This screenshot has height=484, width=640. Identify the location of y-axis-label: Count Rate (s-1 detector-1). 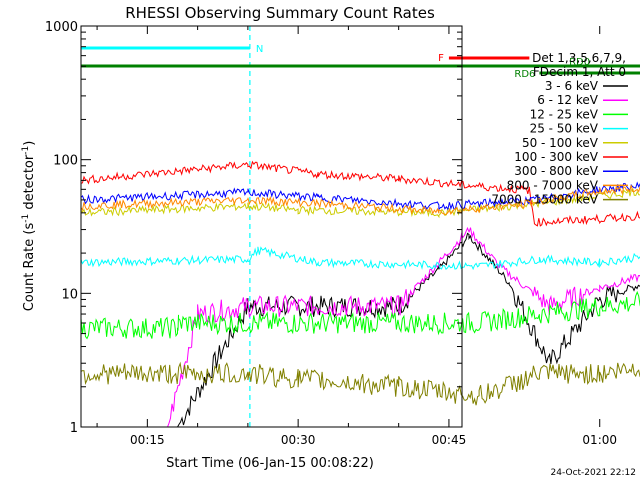
(29, 226).